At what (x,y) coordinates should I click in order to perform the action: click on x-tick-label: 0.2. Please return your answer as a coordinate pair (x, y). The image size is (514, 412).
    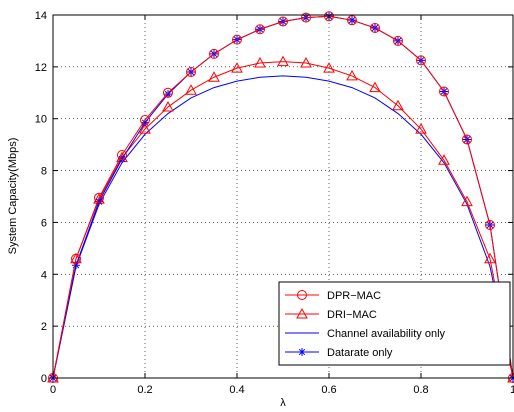
    Looking at the image, I should click on (144, 390).